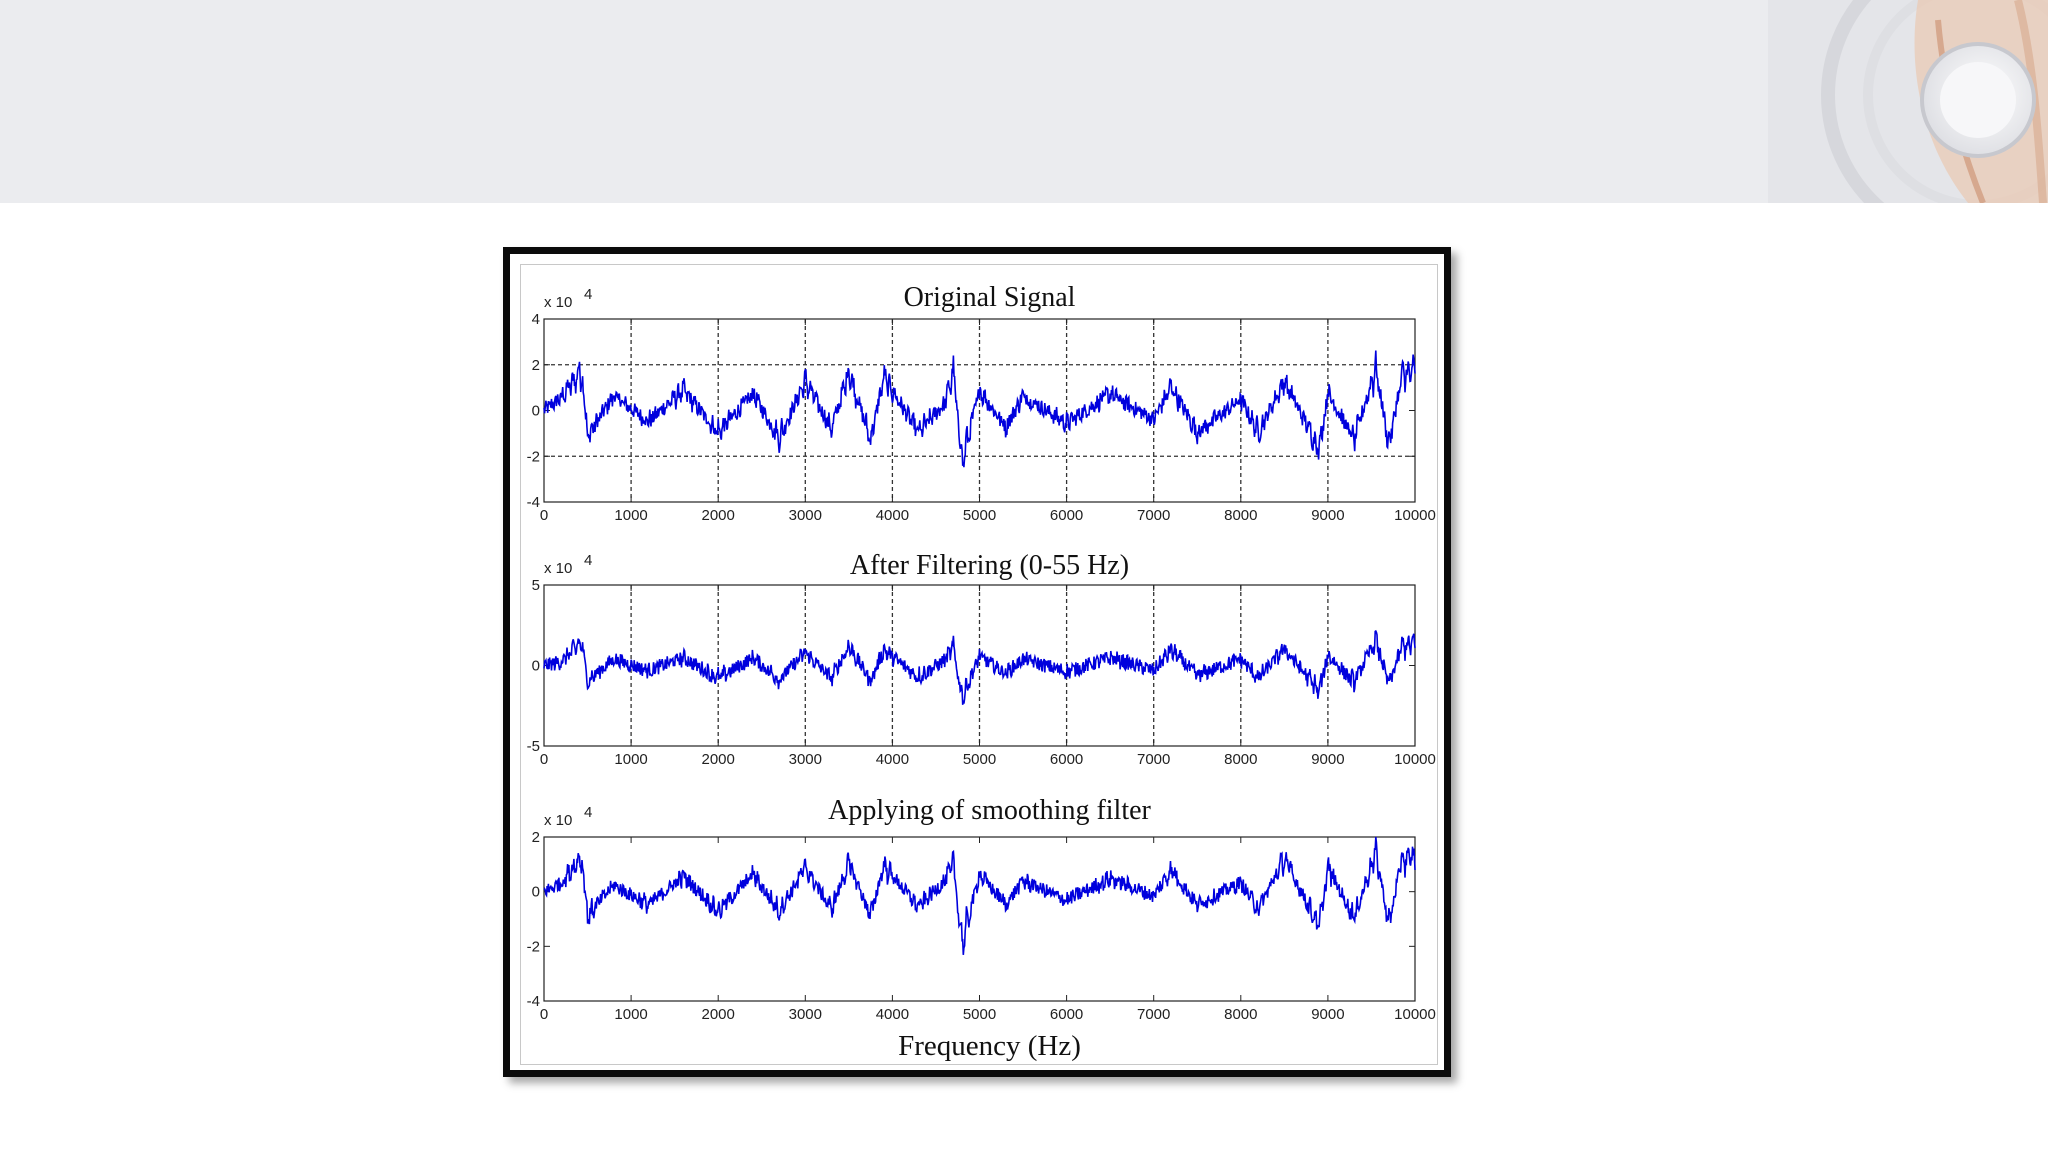 Image resolution: width=2048 pixels, height=1152 pixels. Describe the element at coordinates (533, 746) in the screenshot. I see `y-tick-label: -5` at that location.